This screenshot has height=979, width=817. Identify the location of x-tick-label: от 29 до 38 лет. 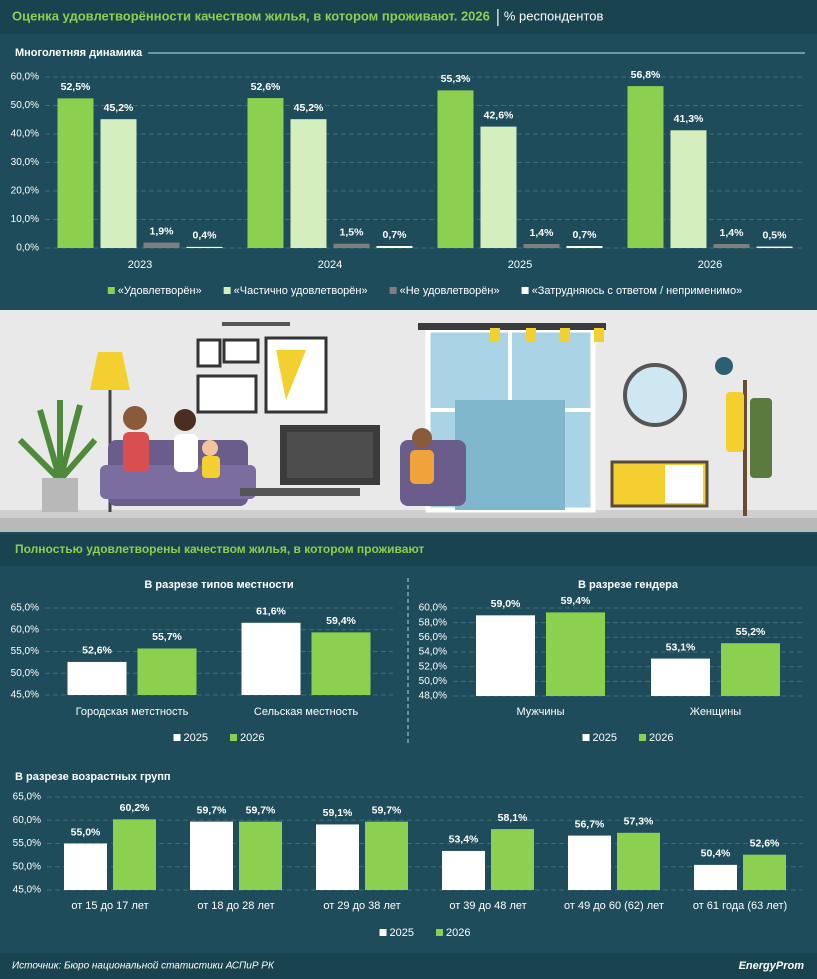
(361, 906).